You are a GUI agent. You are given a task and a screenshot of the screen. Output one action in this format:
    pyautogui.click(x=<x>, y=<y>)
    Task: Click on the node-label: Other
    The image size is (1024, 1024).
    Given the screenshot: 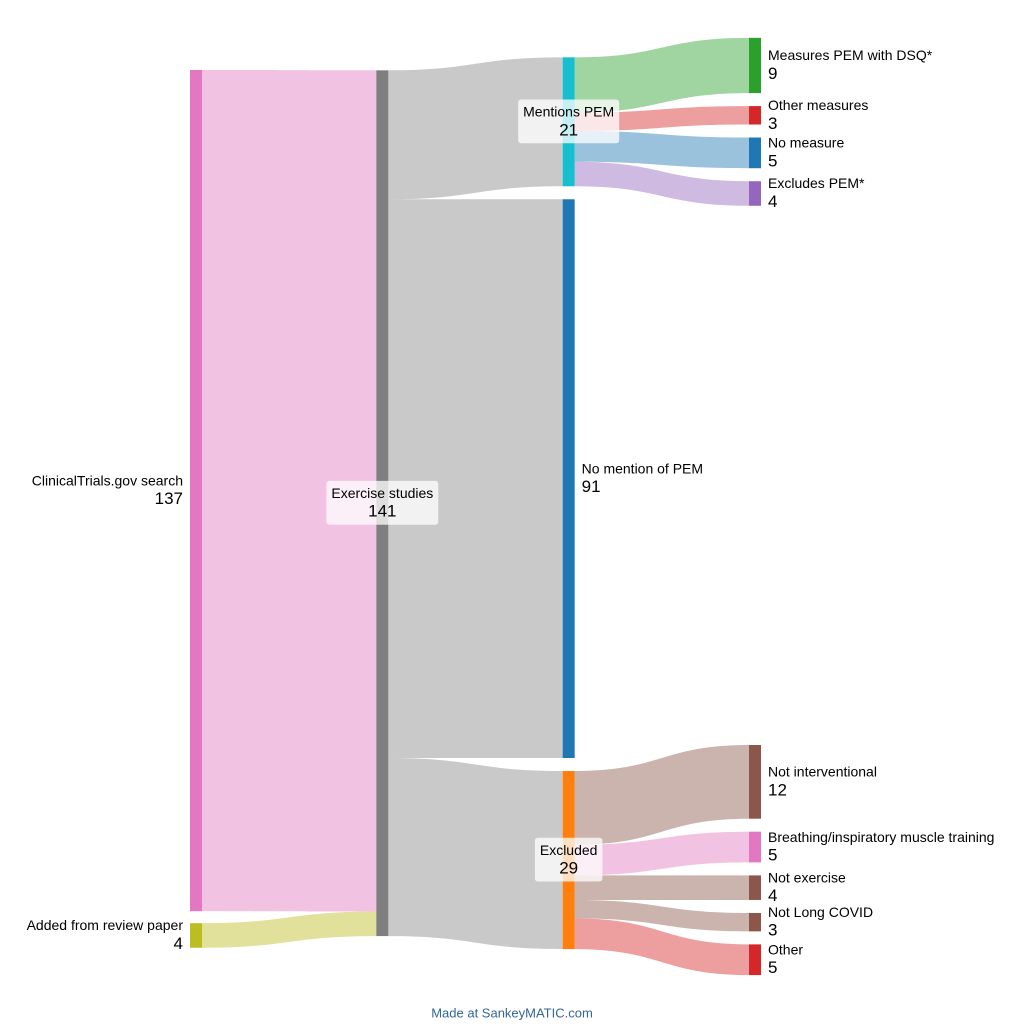 What is the action you would take?
    pyautogui.click(x=785, y=949)
    